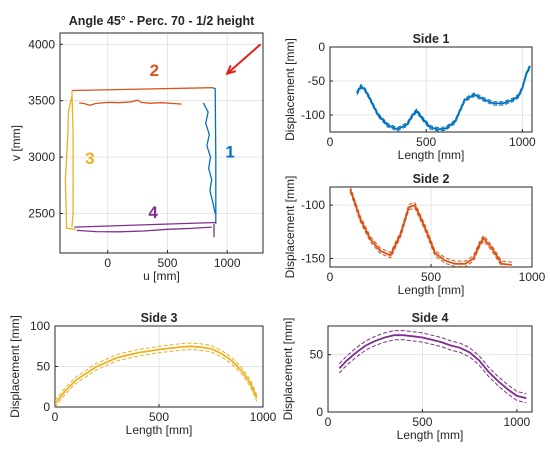  Describe the element at coordinates (41, 157) in the screenshot. I see `y-tick-label: 3000` at that location.